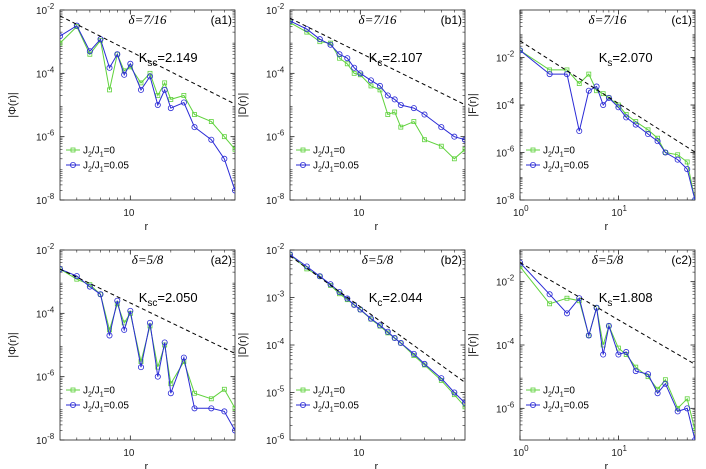 The image size is (706, 469). I want to click on panel-label: (a1), so click(221, 20).